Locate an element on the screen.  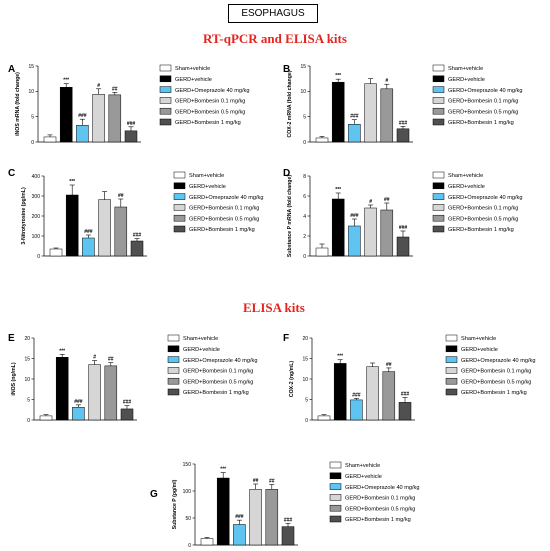
panel-letter: A is located at coordinates (11, 69).